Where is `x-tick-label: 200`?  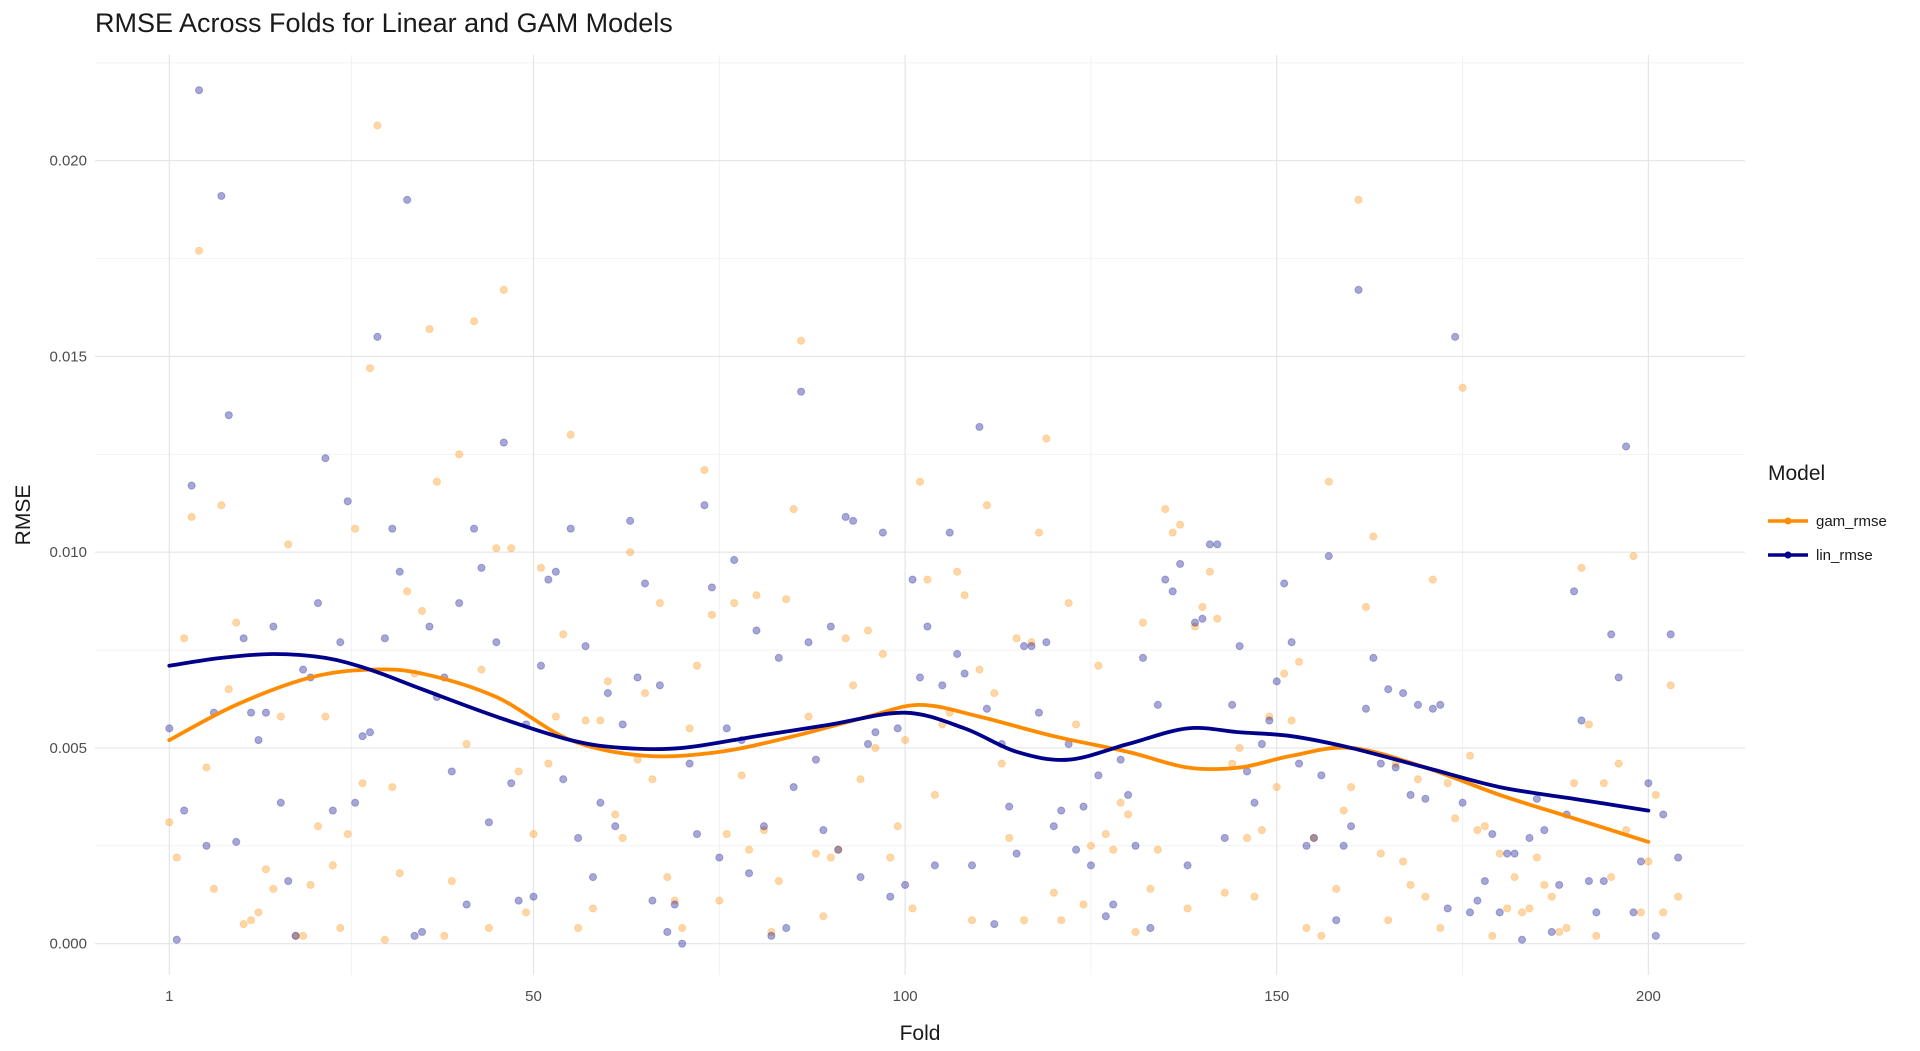
x-tick-label: 200 is located at coordinates (1648, 996).